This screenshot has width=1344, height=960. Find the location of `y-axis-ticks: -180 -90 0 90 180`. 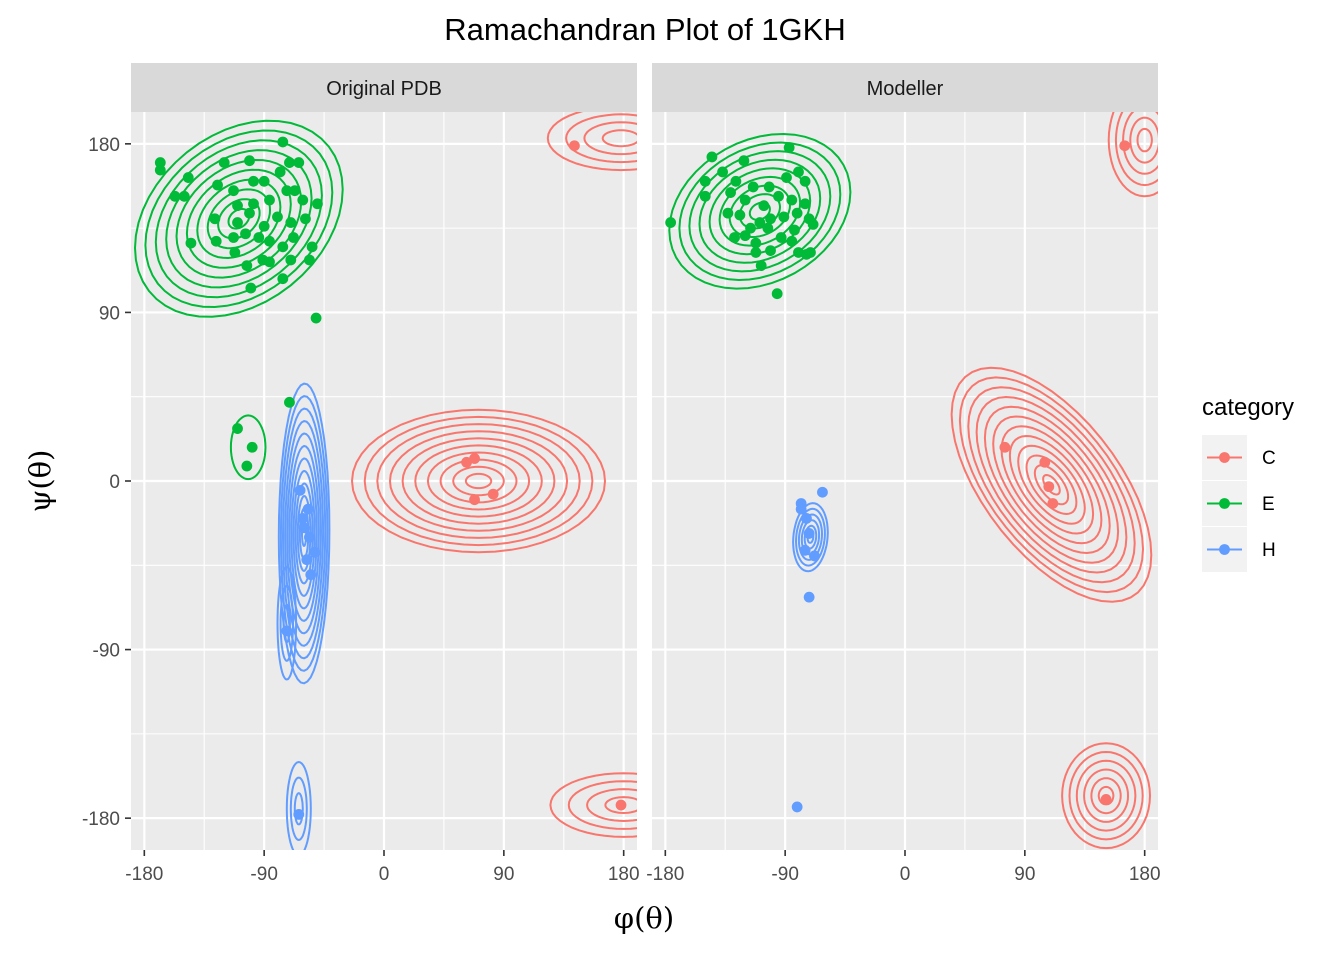

y-axis-ticks: -180 -90 0 90 180 is located at coordinates (106, 482).